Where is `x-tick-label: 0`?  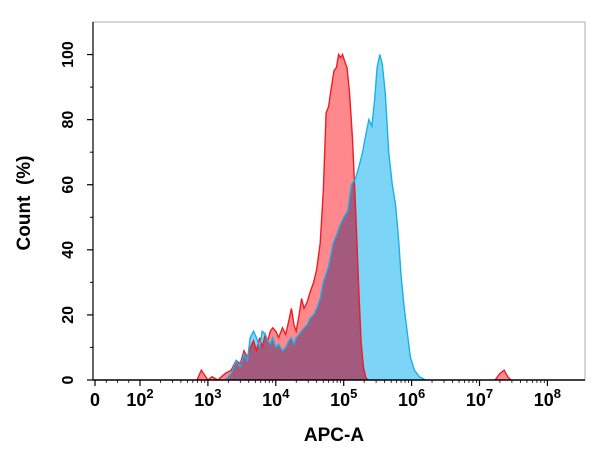 x-tick-label: 0 is located at coordinates (95, 400).